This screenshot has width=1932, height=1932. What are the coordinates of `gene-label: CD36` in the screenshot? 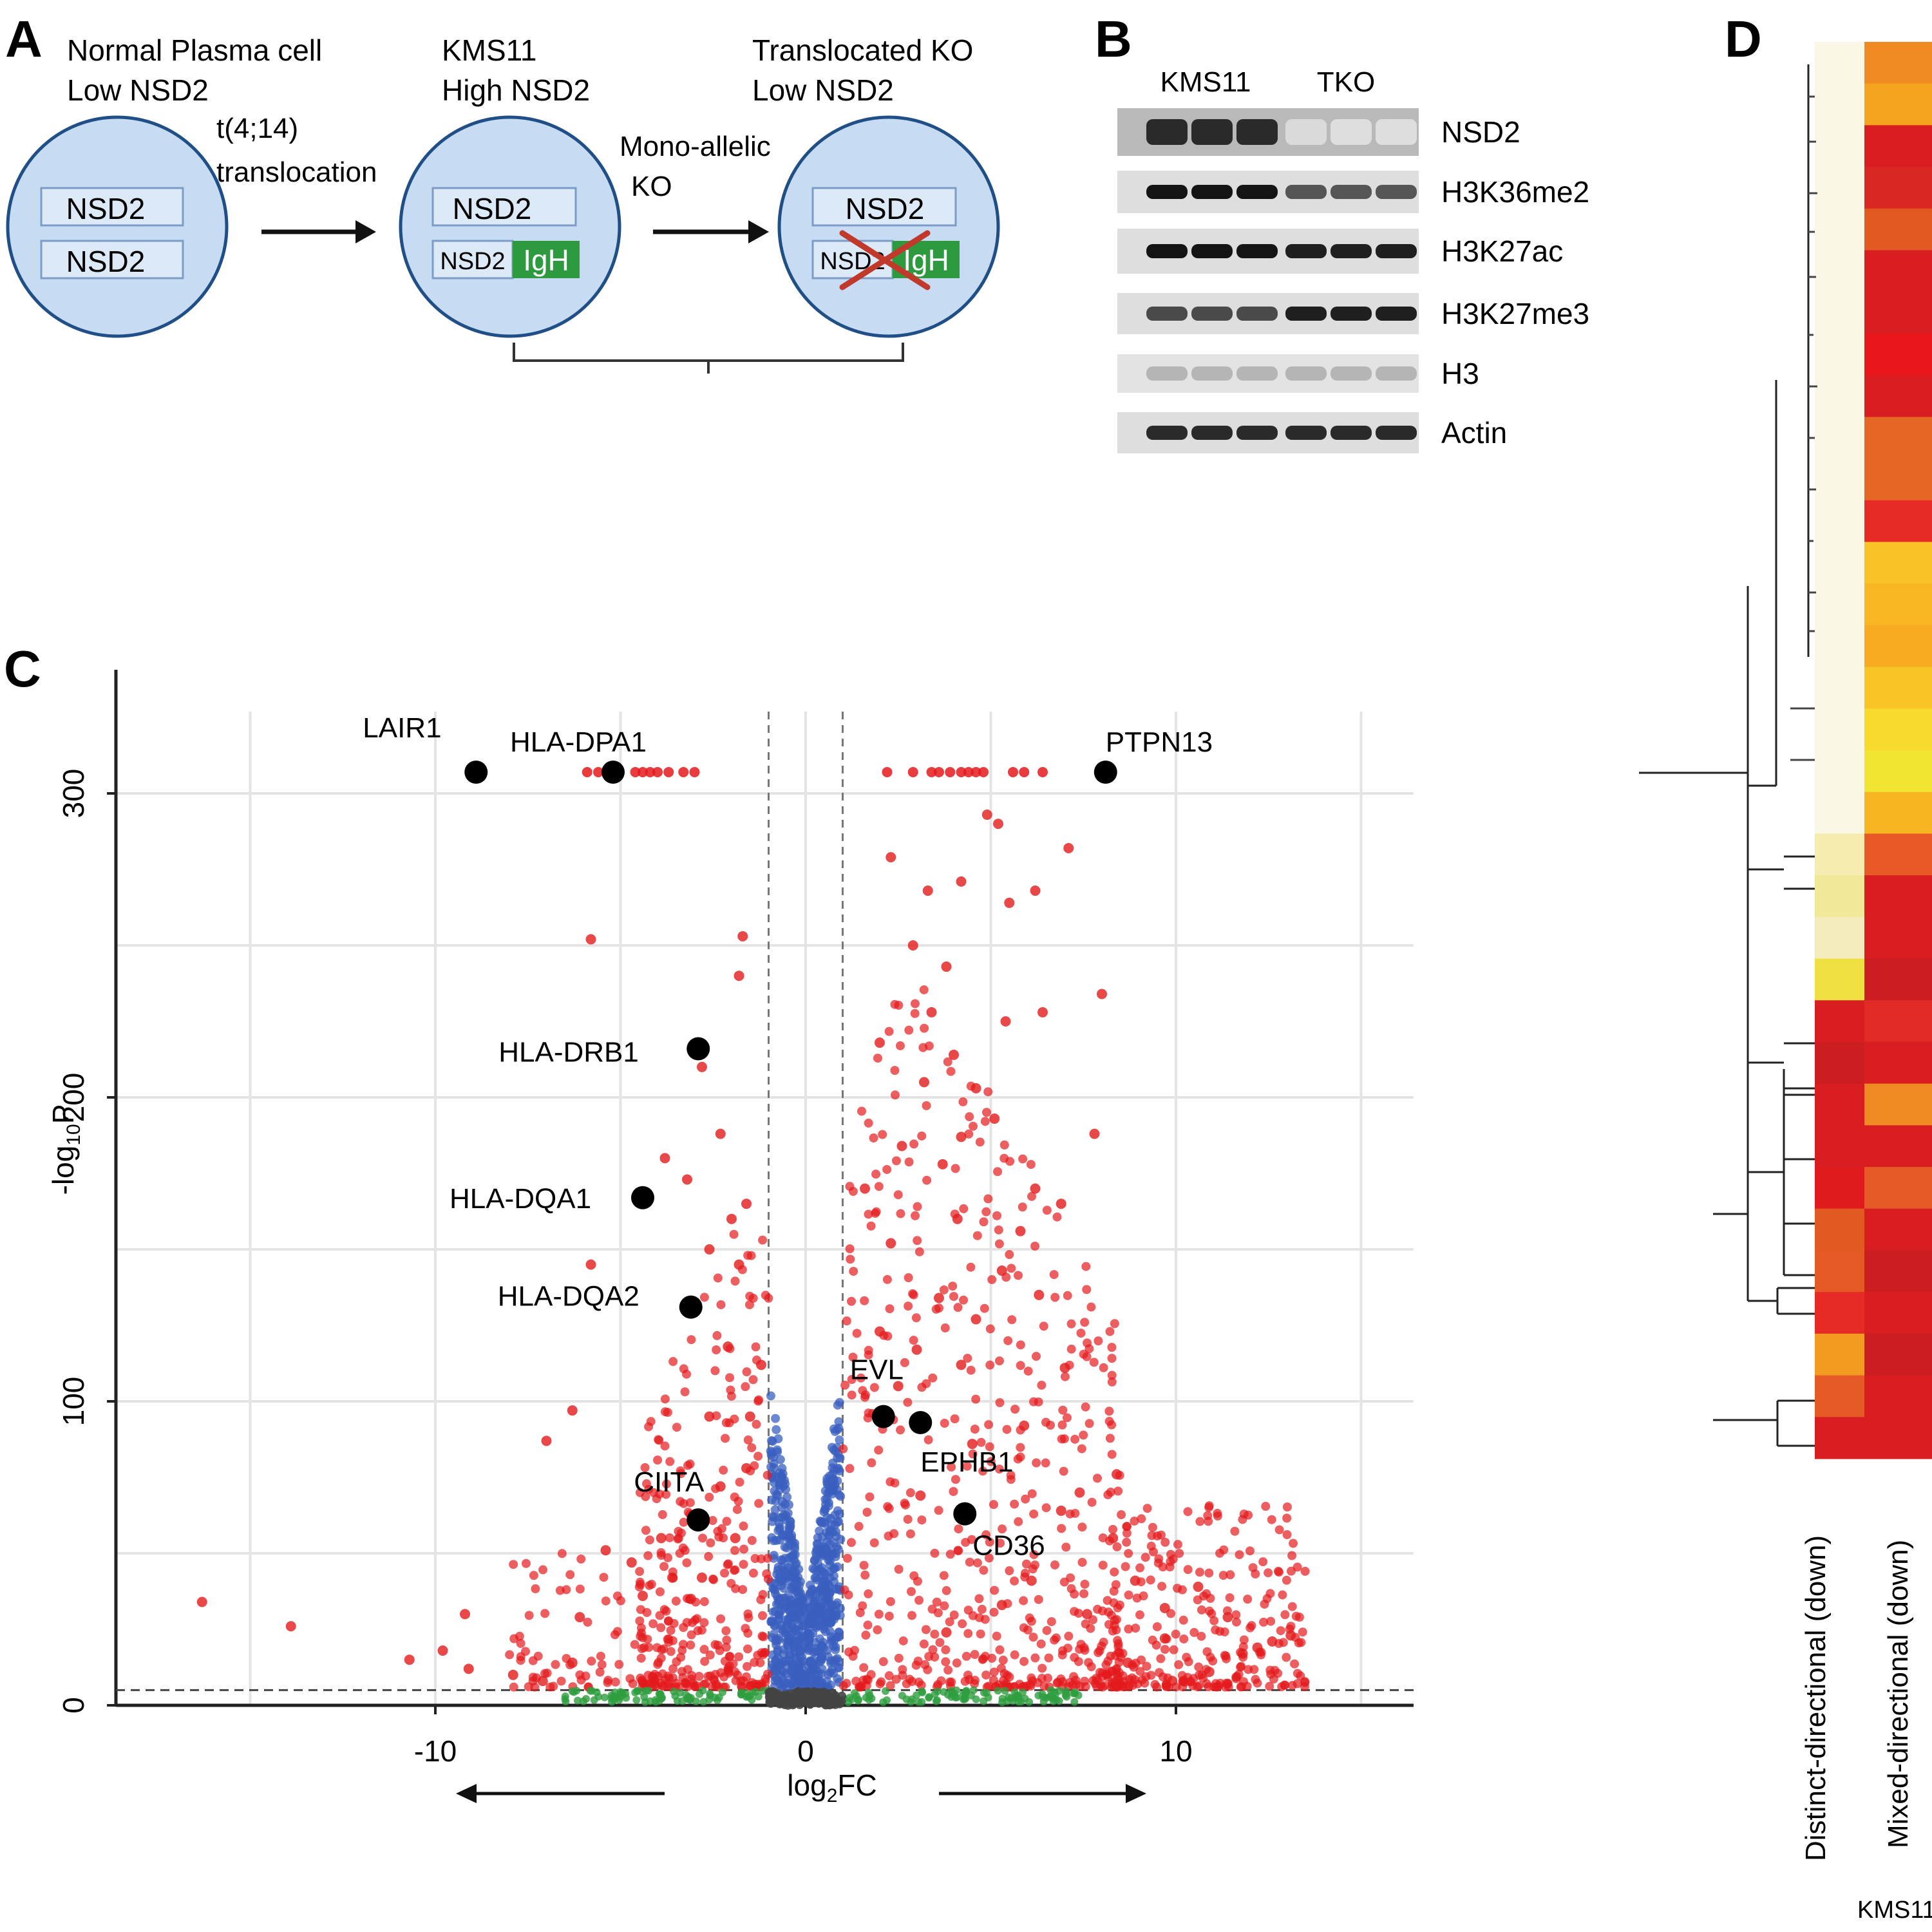 It's located at (1008, 1546).